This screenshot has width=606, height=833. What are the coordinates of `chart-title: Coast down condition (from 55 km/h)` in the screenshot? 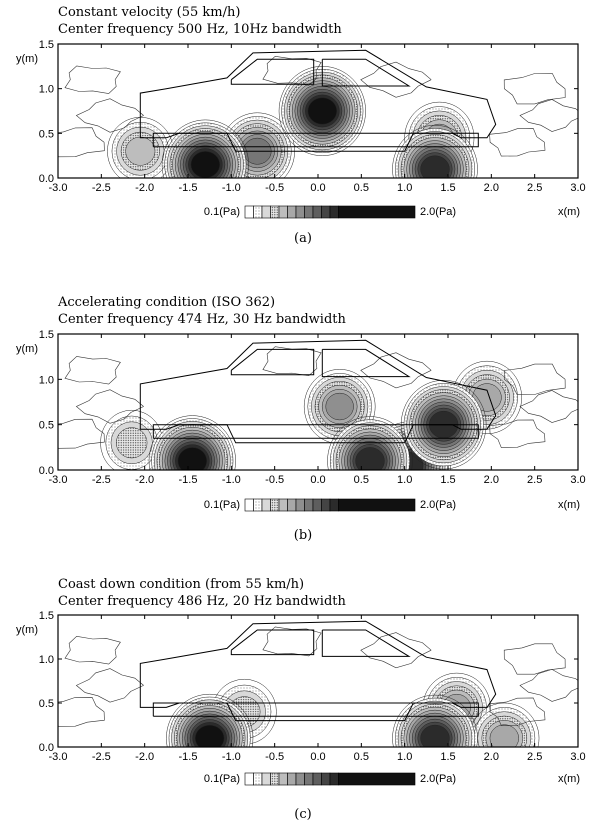 It's located at (181, 584).